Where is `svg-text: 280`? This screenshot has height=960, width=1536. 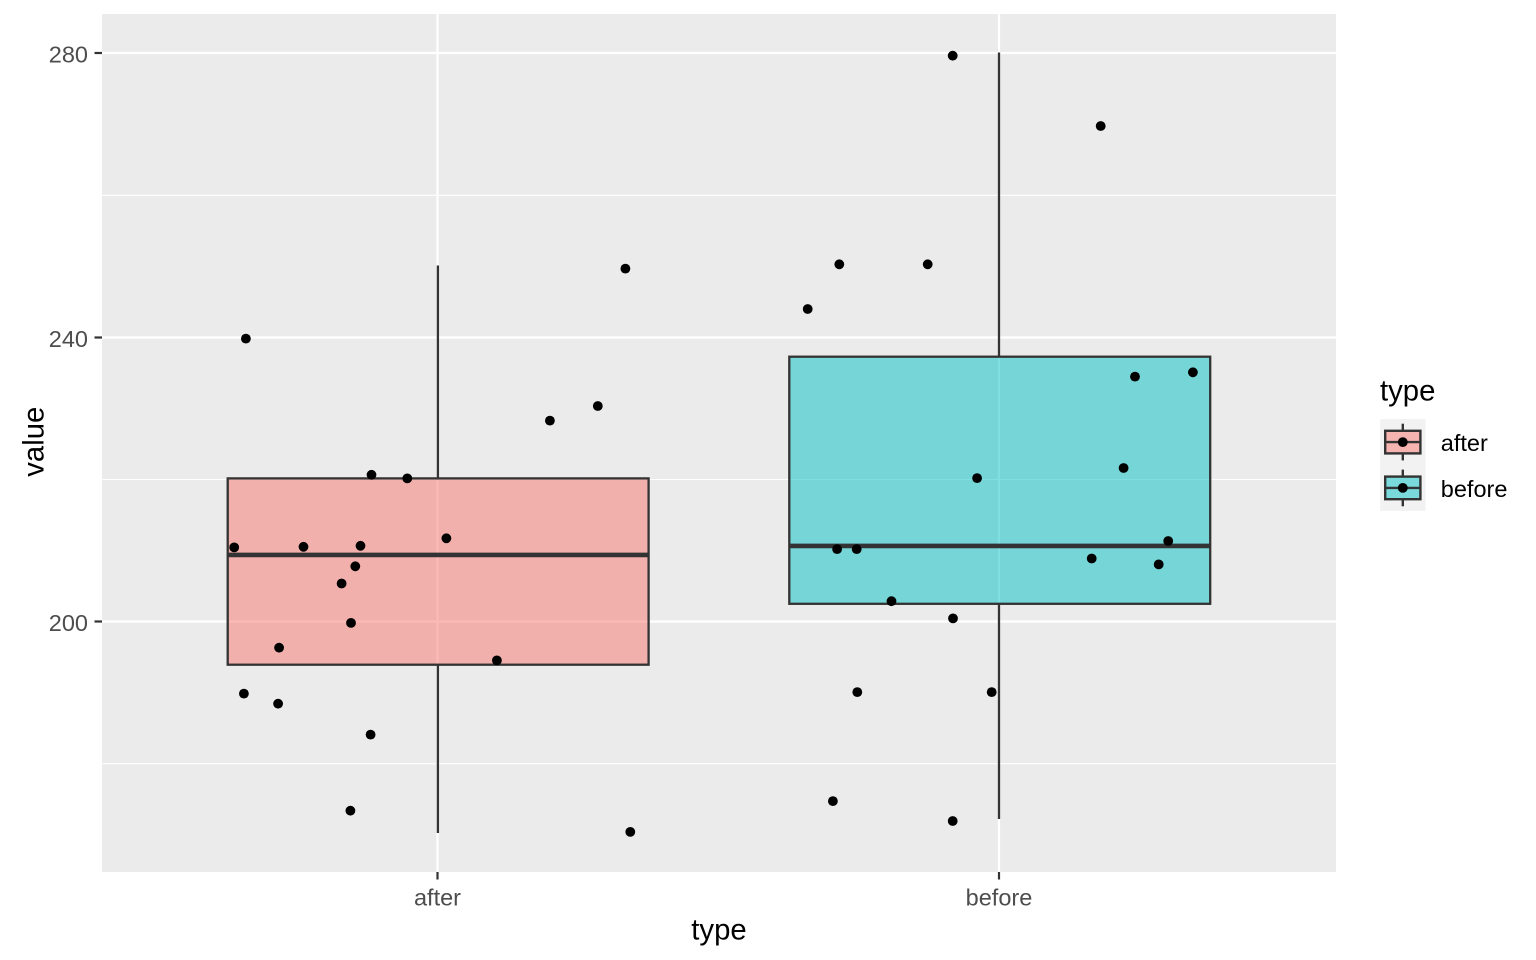
svg-text: 280 is located at coordinates (68, 55).